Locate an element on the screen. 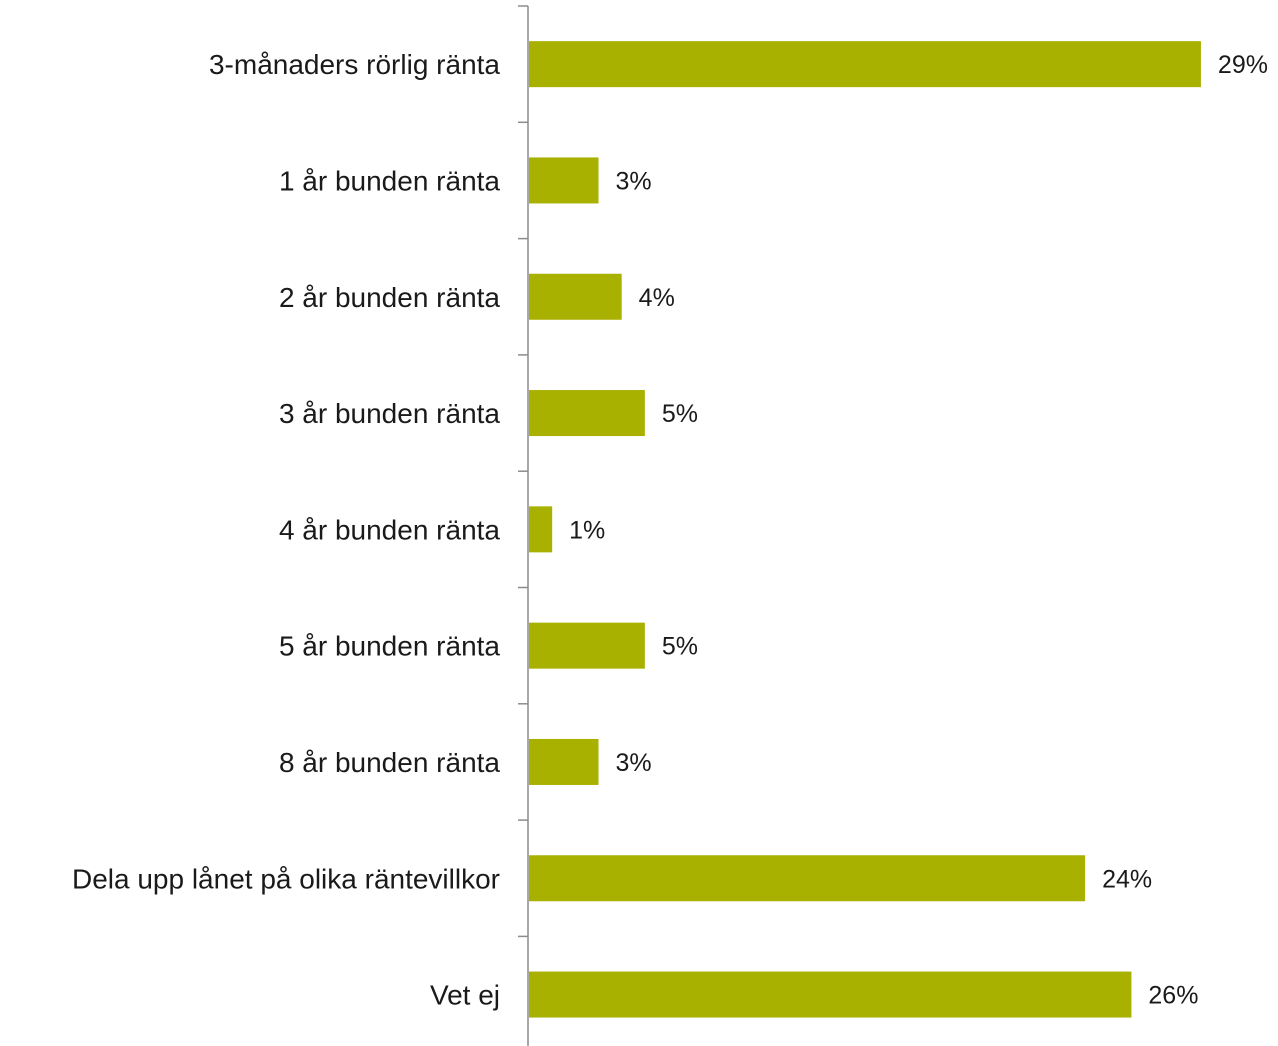 The width and height of the screenshot is (1278, 1046). bar-3-manaders-rorlig-ranta is located at coordinates (865, 64).